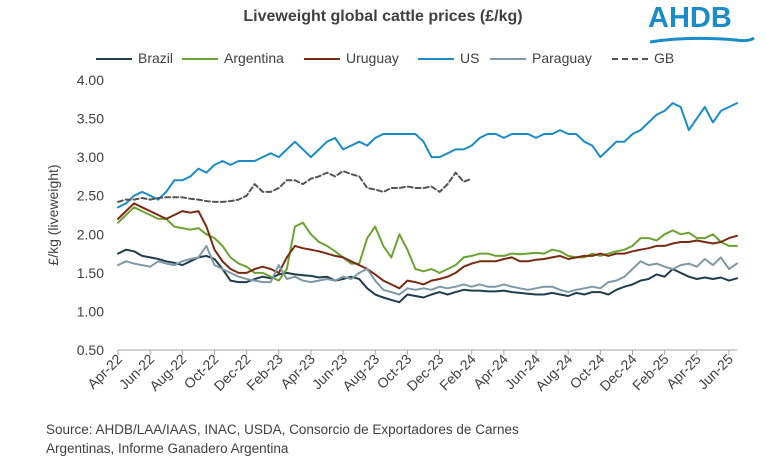 The image size is (766, 475). I want to click on y-tick-label: 0.50, so click(90, 350).